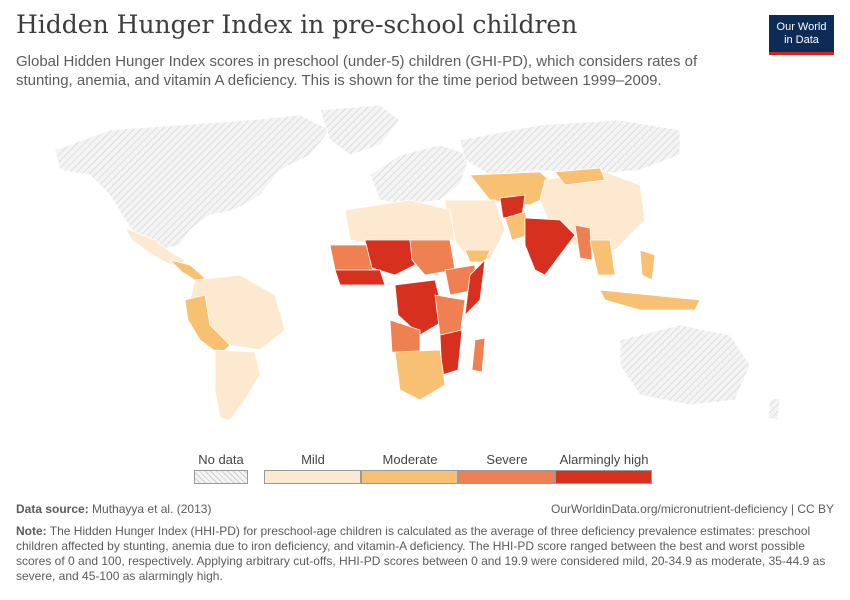 This screenshot has height=600, width=850. Describe the element at coordinates (685, 365) in the screenshot. I see `region-australia` at that location.